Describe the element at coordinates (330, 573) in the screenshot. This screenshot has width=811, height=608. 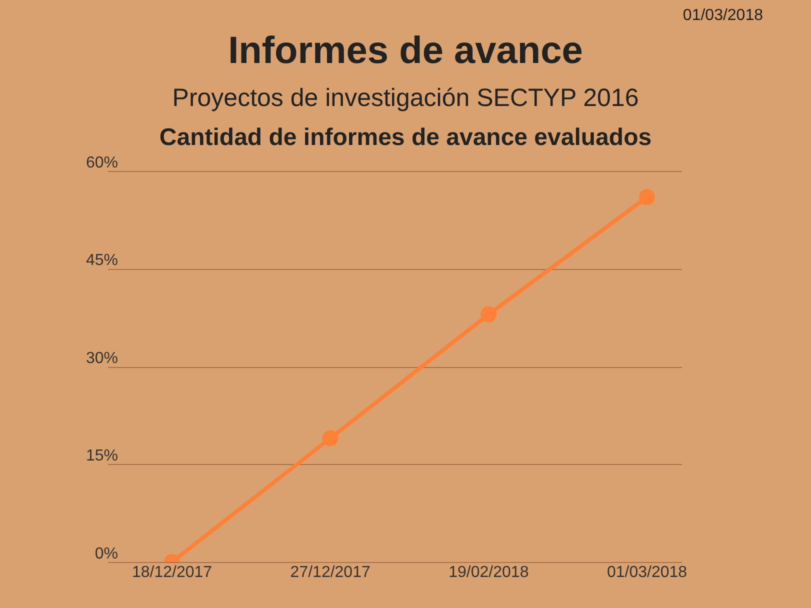
I see `x-tick-label: 27/12/2017` at that location.